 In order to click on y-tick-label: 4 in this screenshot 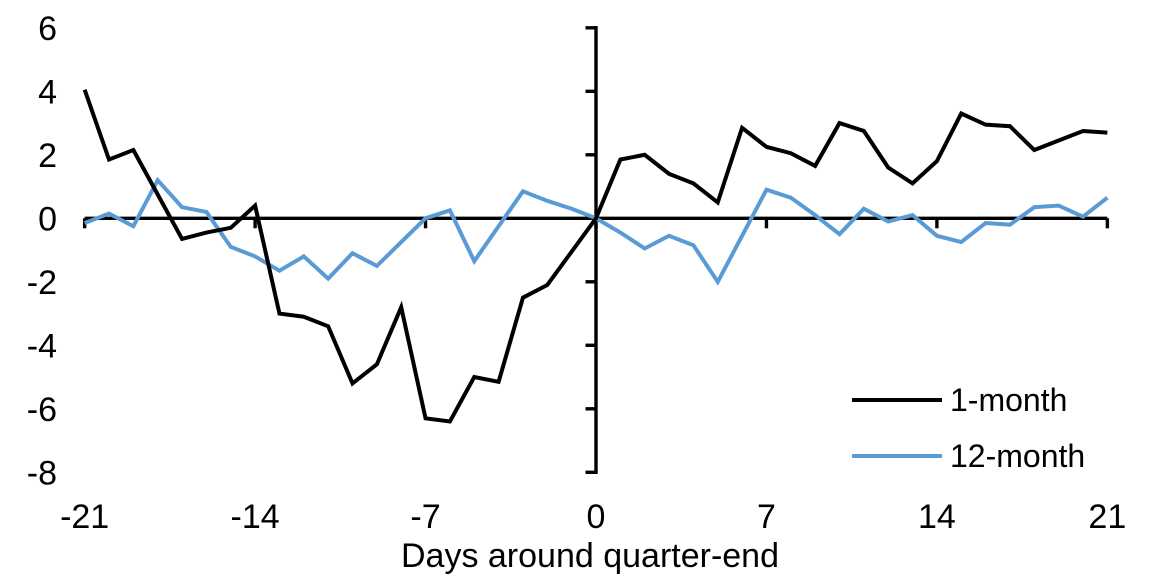, I will do `click(47, 92)`.